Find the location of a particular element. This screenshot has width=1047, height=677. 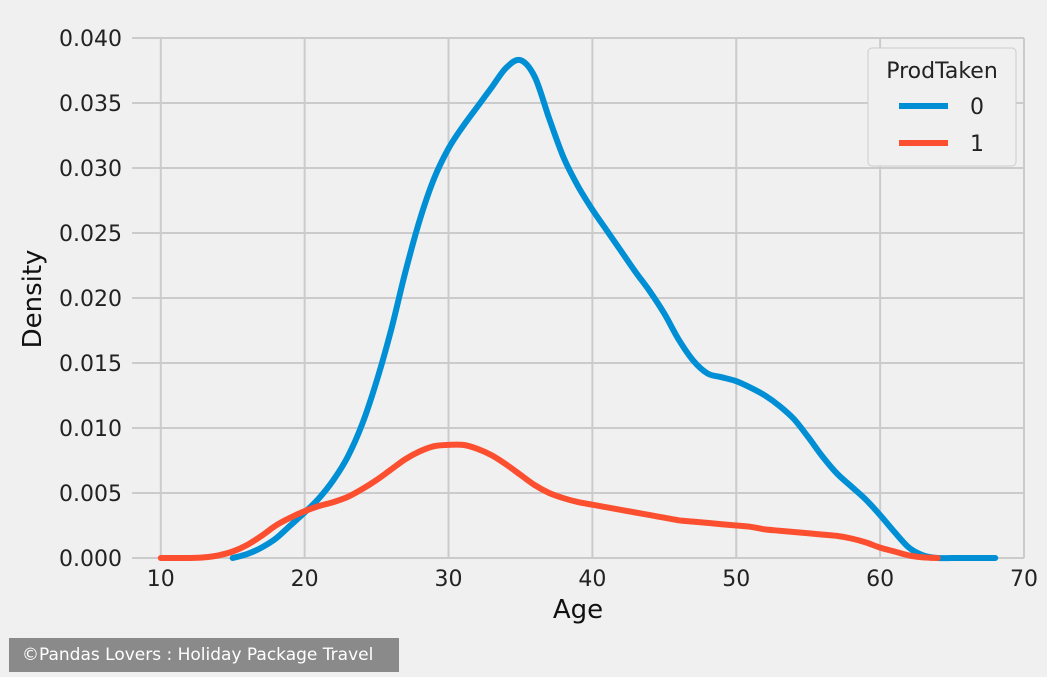

y-axis-label: Density is located at coordinates (33, 299).